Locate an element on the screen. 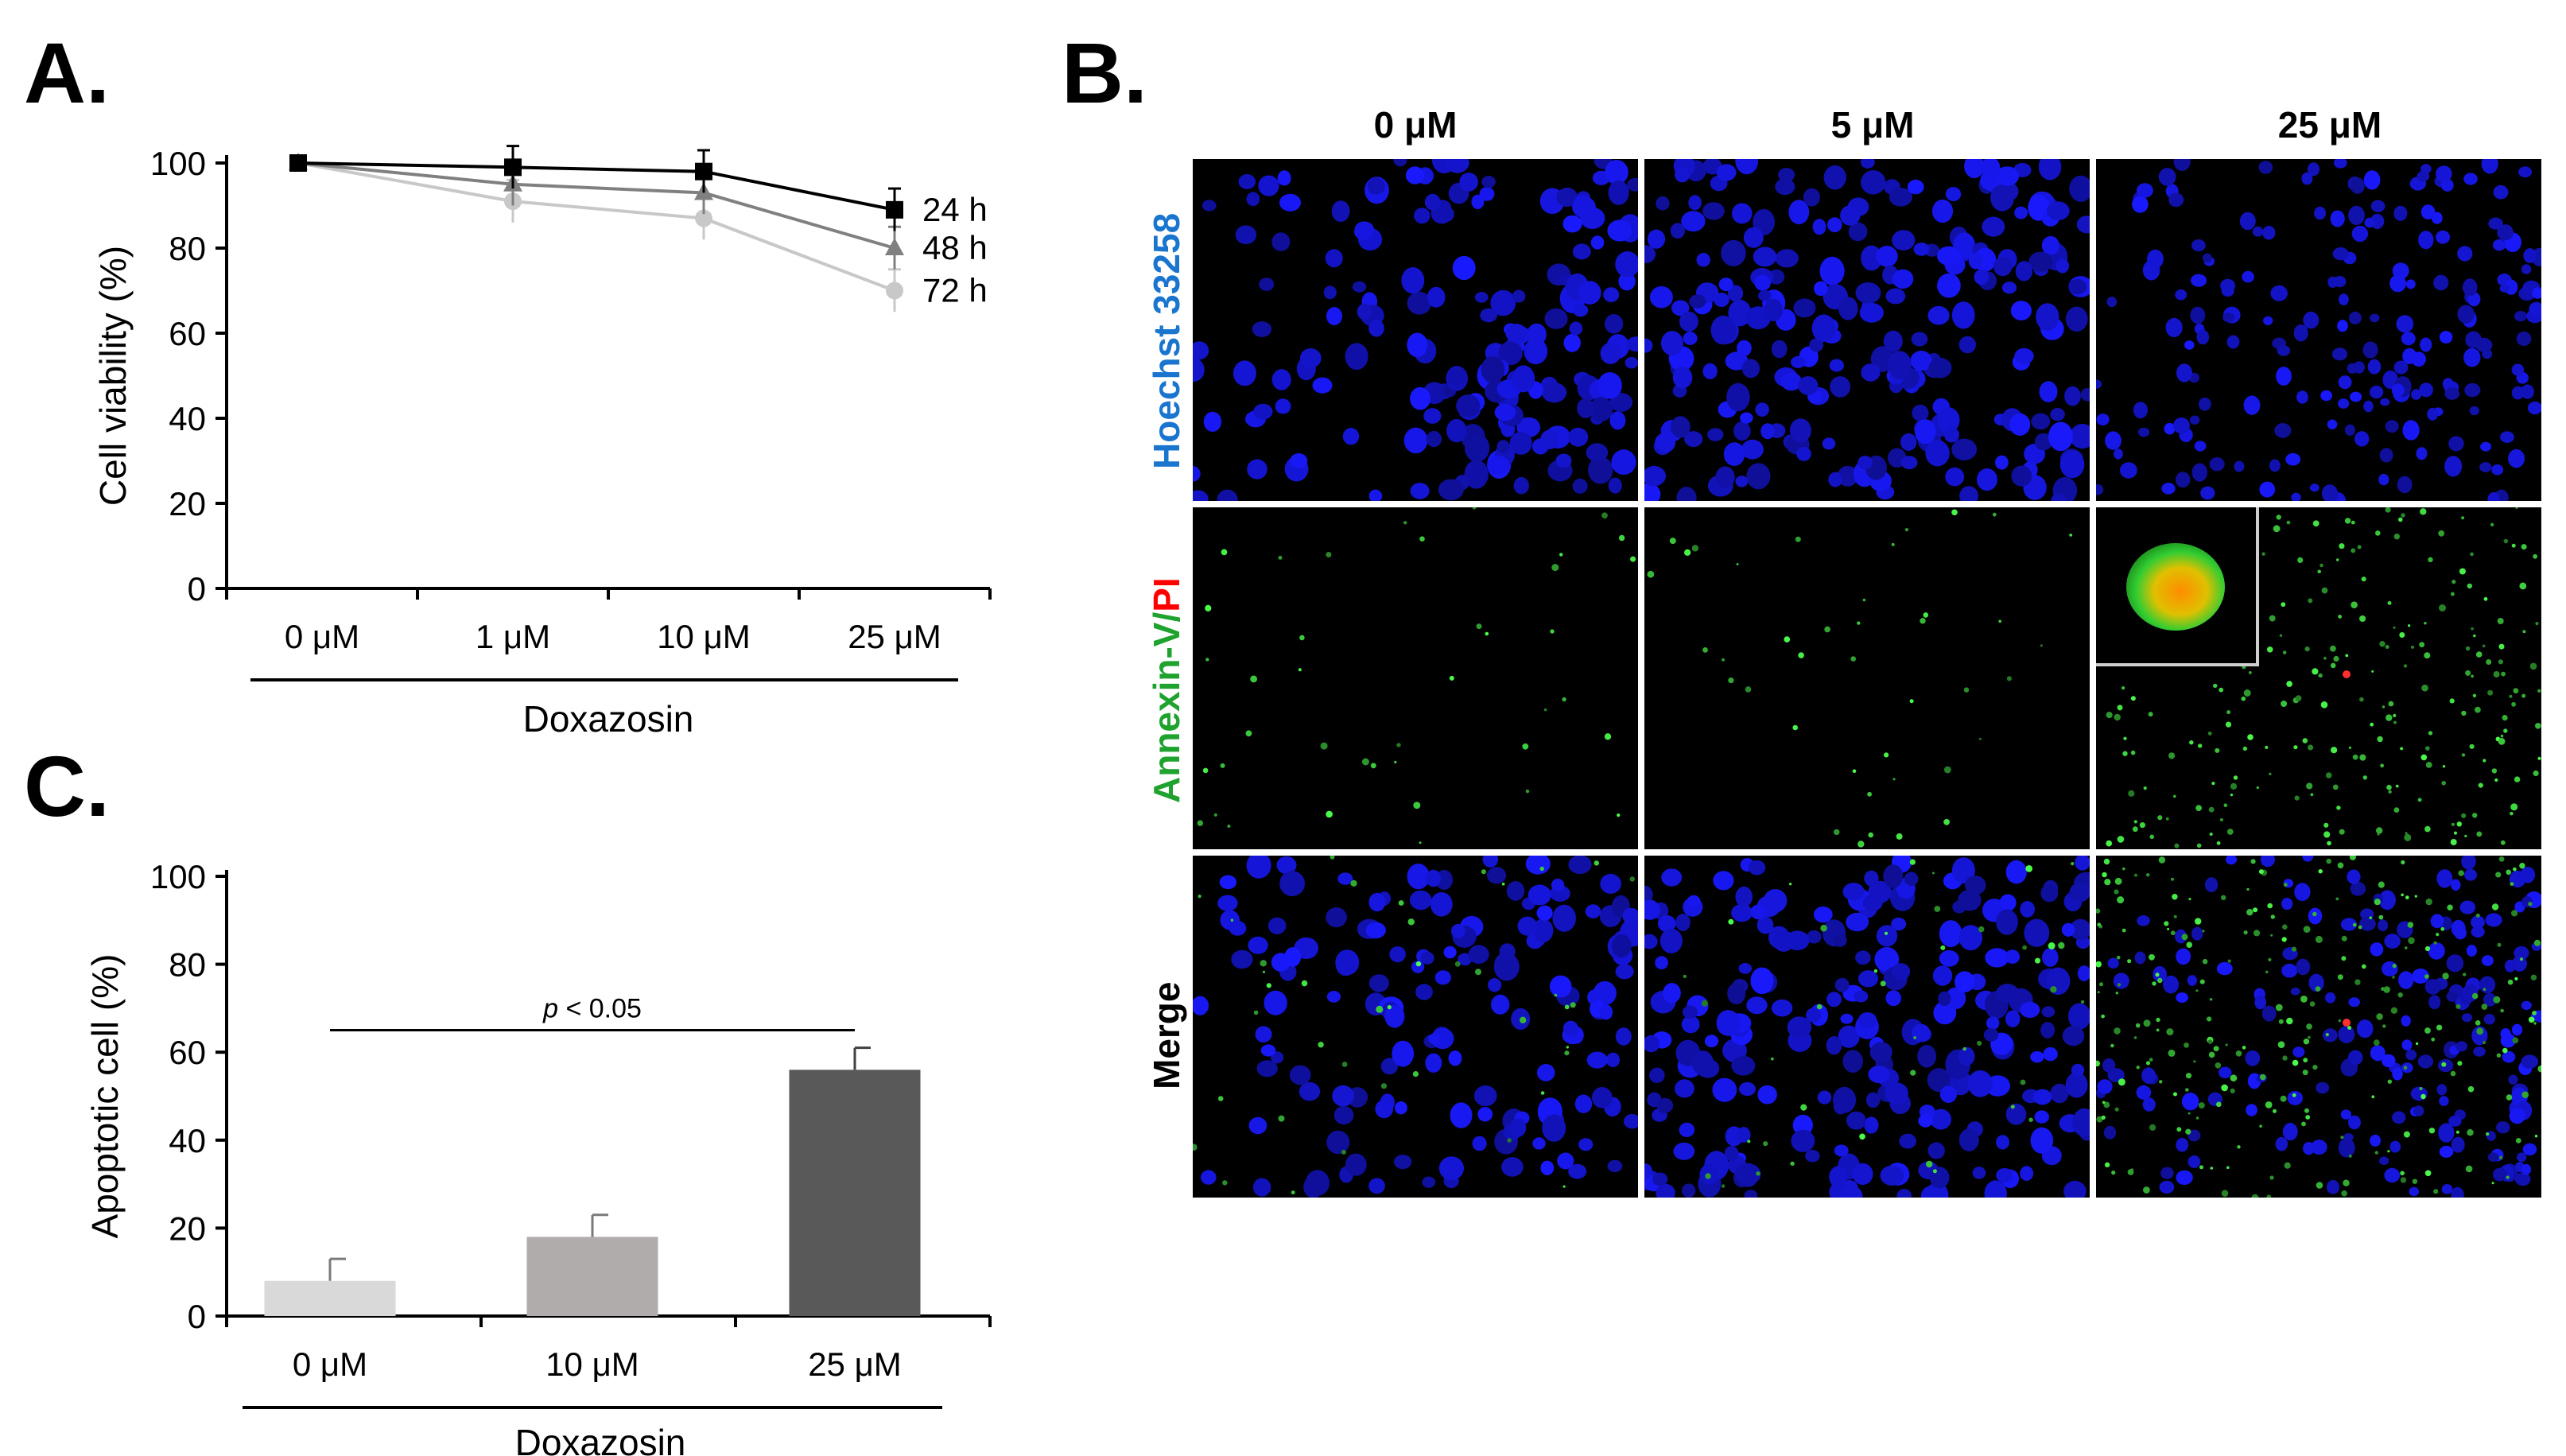  significance-label: p < 0.05 is located at coordinates (592, 1009).